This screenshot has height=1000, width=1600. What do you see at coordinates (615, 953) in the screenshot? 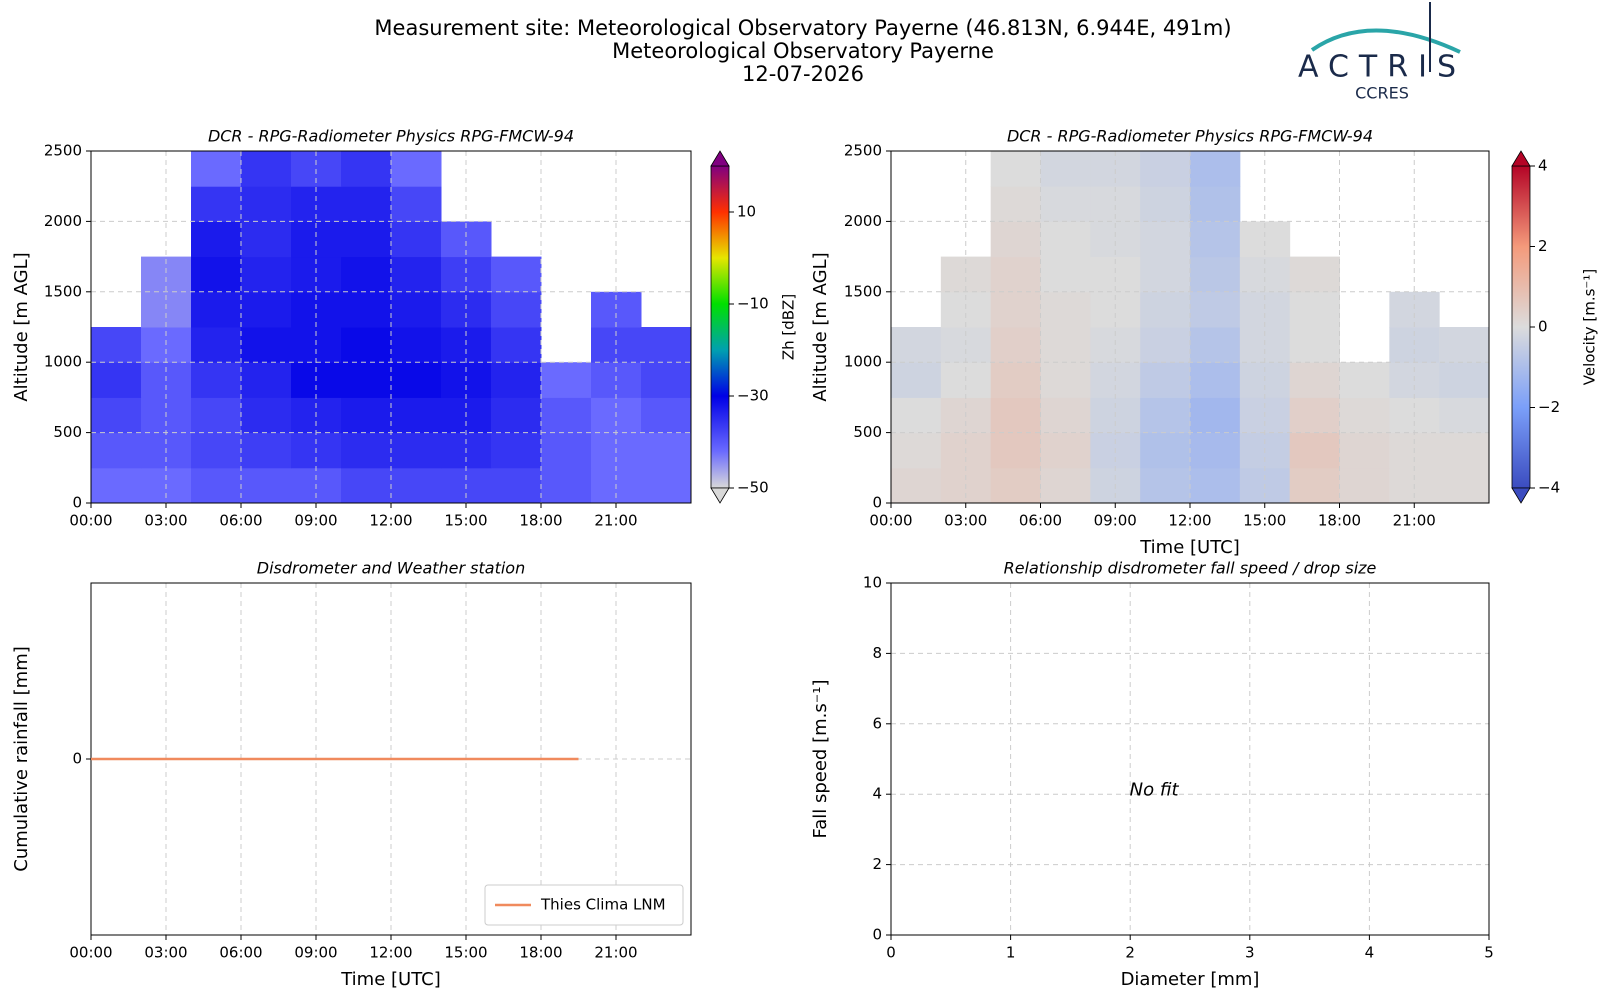
I see `x-tick-label: 21:00` at bounding box center [615, 953].